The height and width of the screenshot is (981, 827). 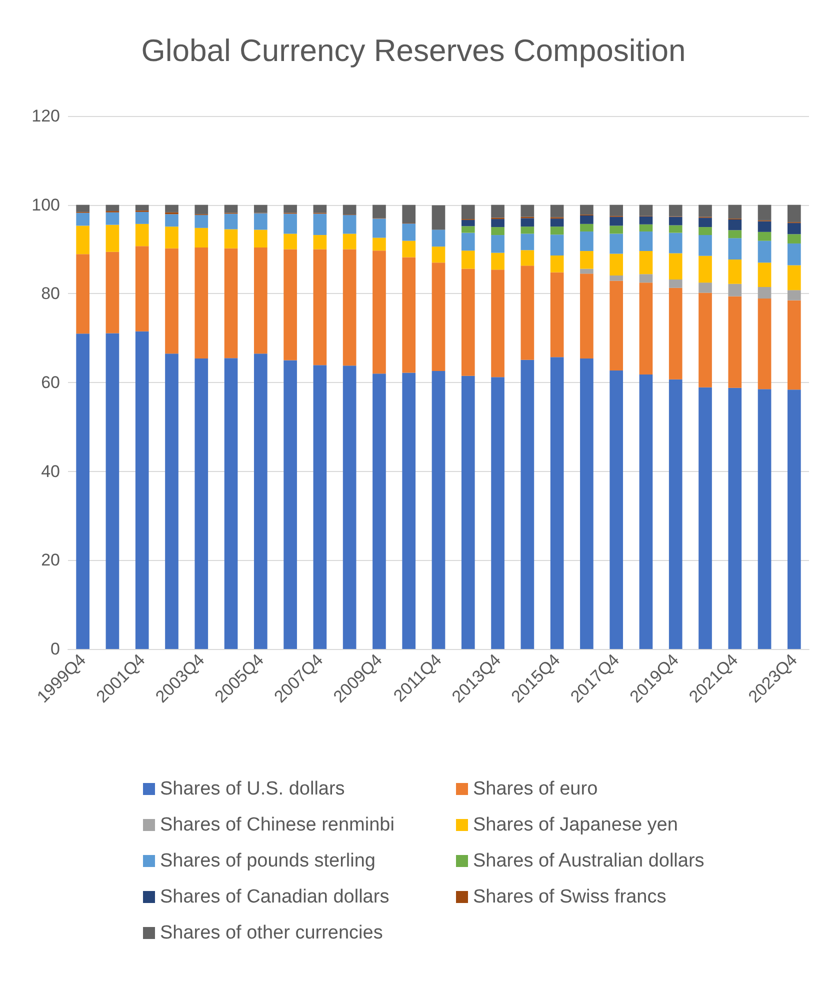 I want to click on legend-label: Shares of Swiss francs, so click(x=569, y=897).